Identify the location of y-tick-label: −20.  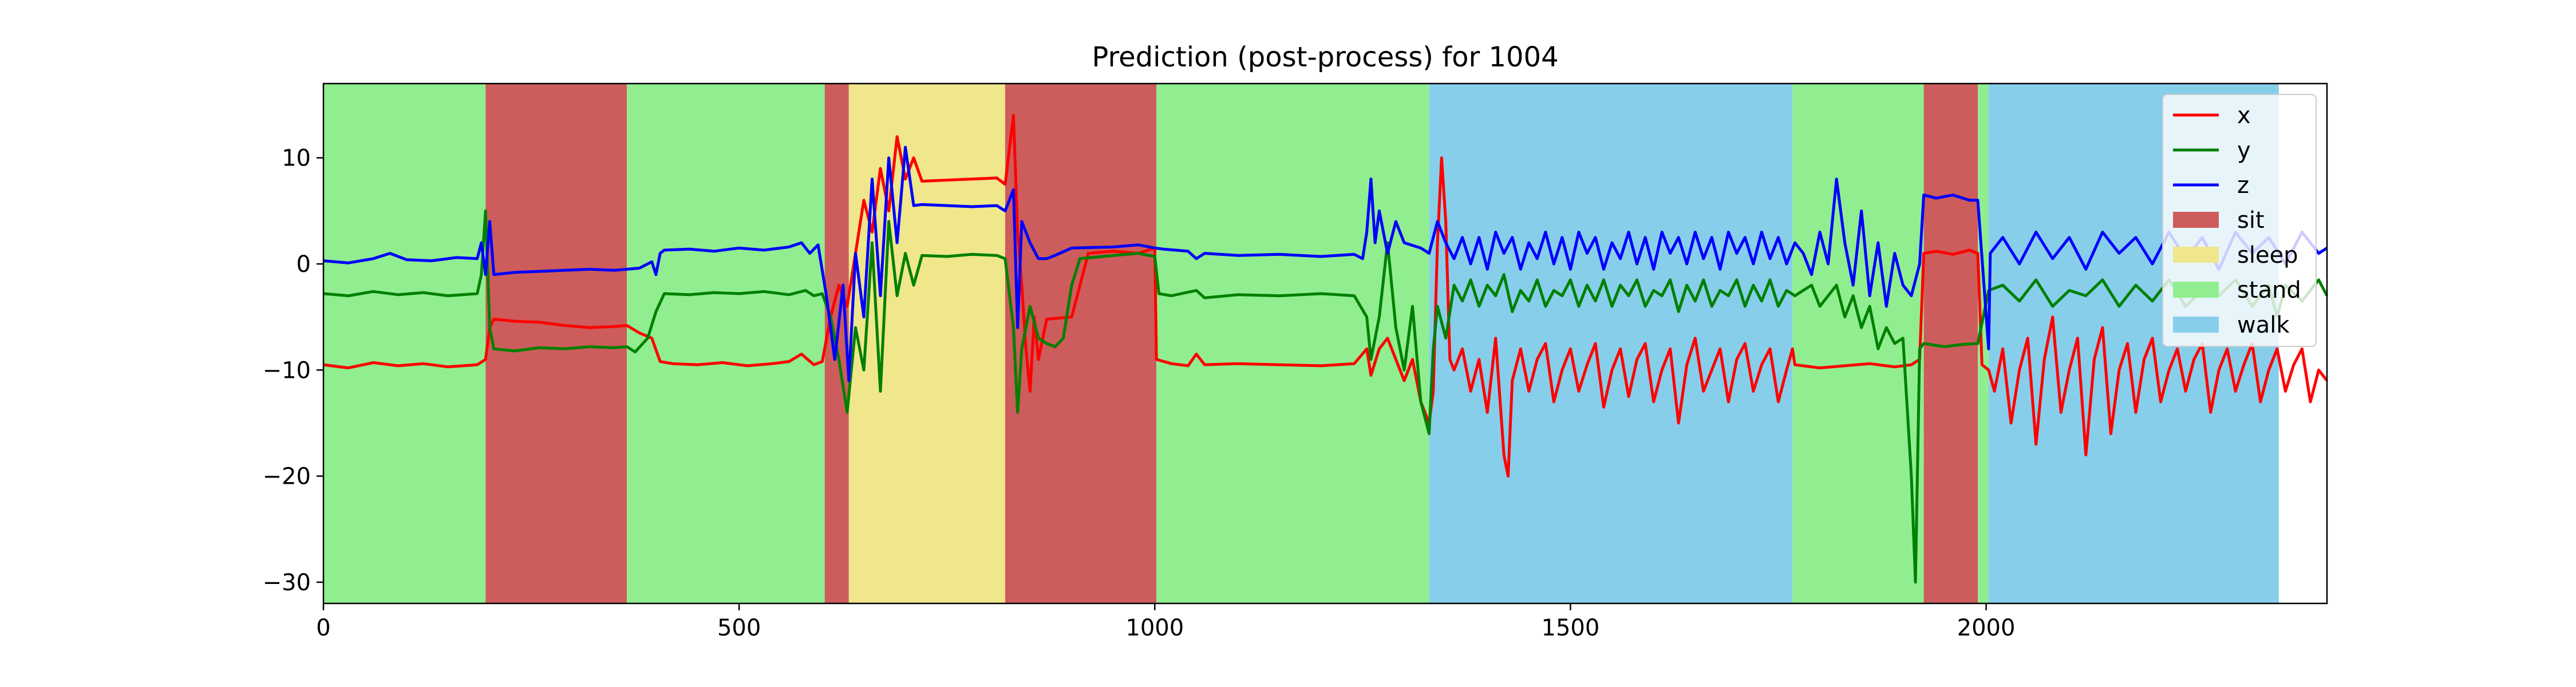
(287, 477).